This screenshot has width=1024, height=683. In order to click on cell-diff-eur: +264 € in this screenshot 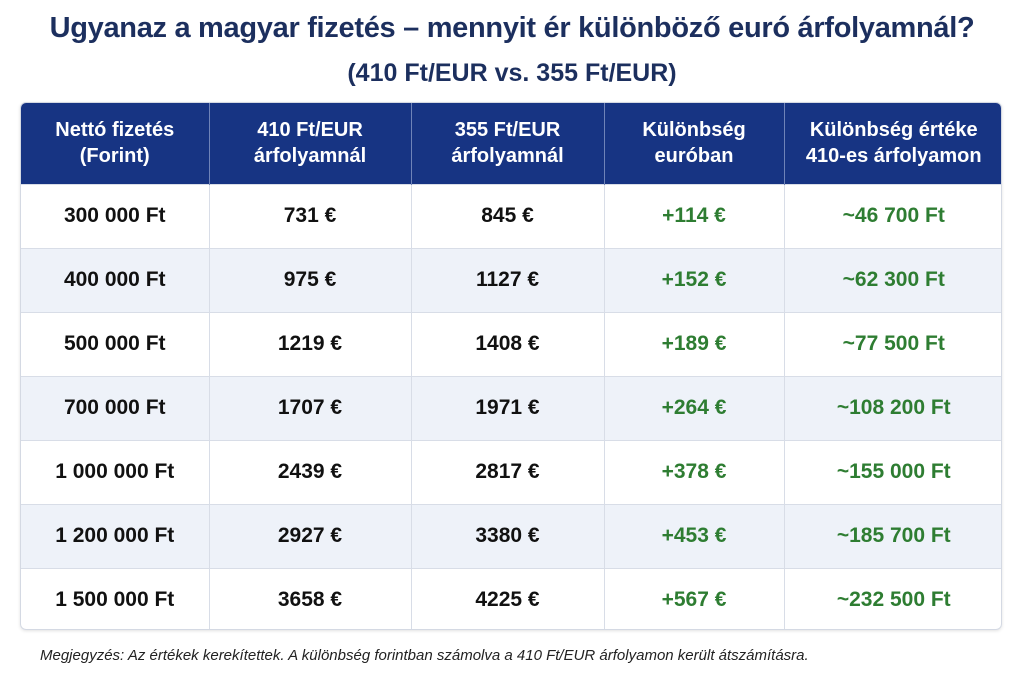, I will do `click(694, 407)`.